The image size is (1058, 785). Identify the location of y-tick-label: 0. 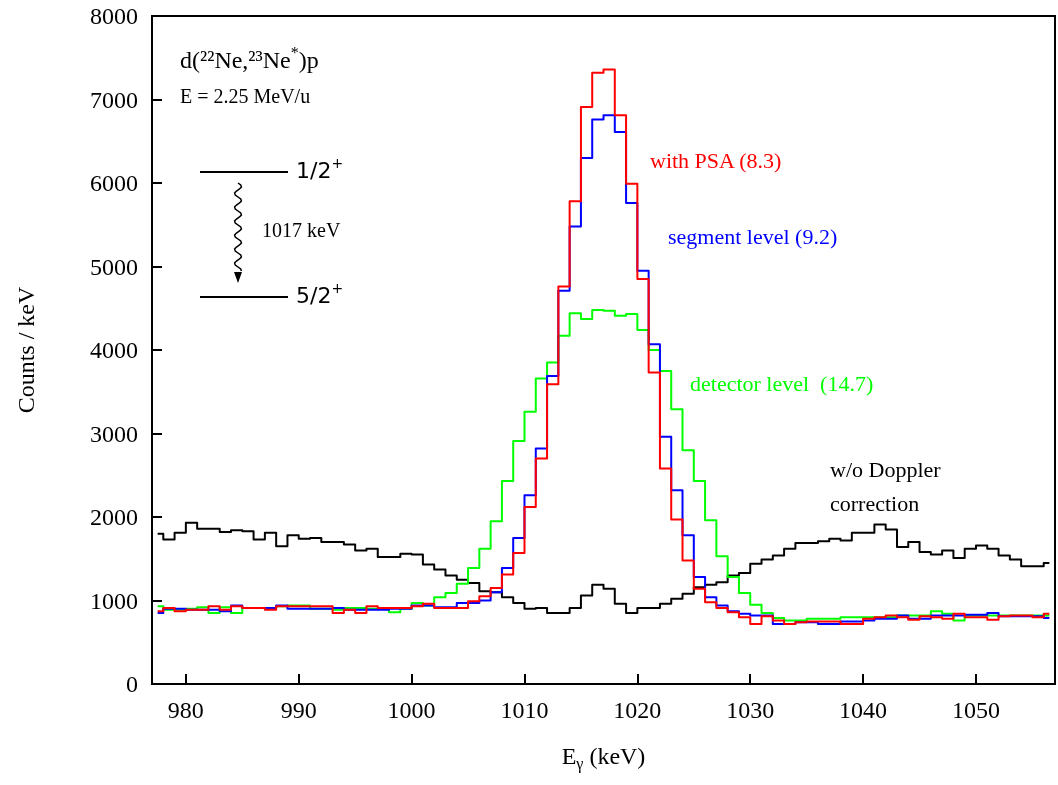
(132, 684).